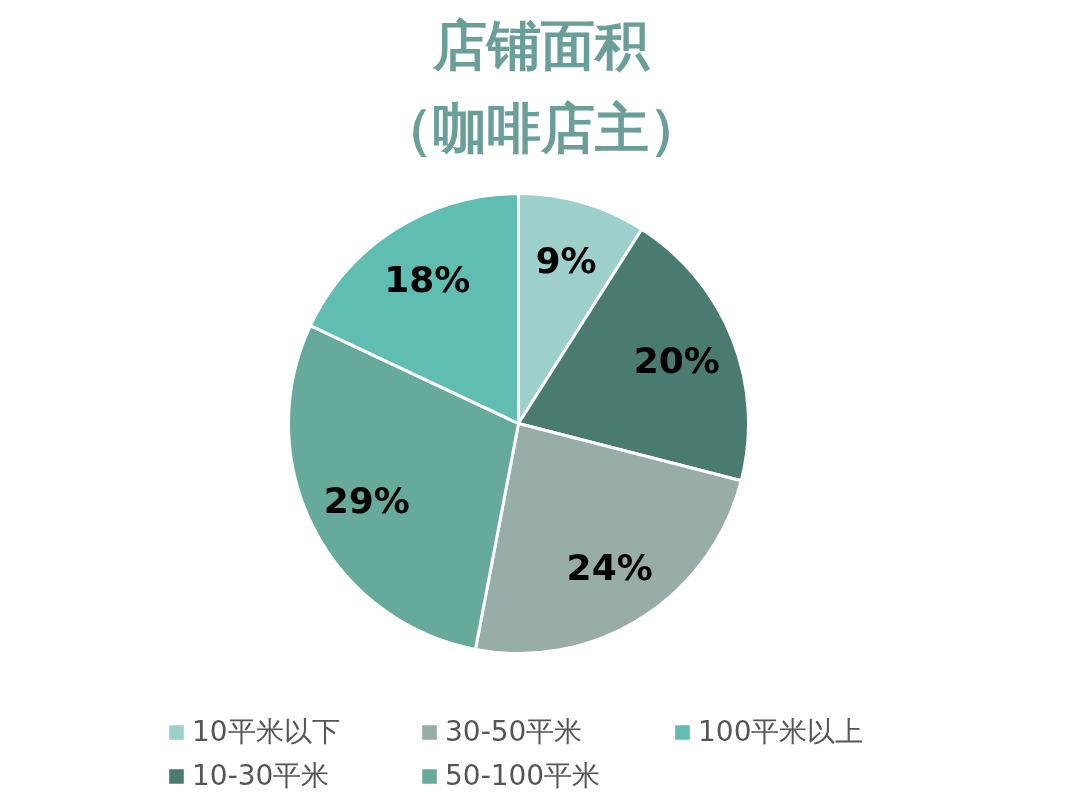 This screenshot has height=812, width=1080. Describe the element at coordinates (541, 45) in the screenshot. I see `chart-title: 店铺面积` at that location.